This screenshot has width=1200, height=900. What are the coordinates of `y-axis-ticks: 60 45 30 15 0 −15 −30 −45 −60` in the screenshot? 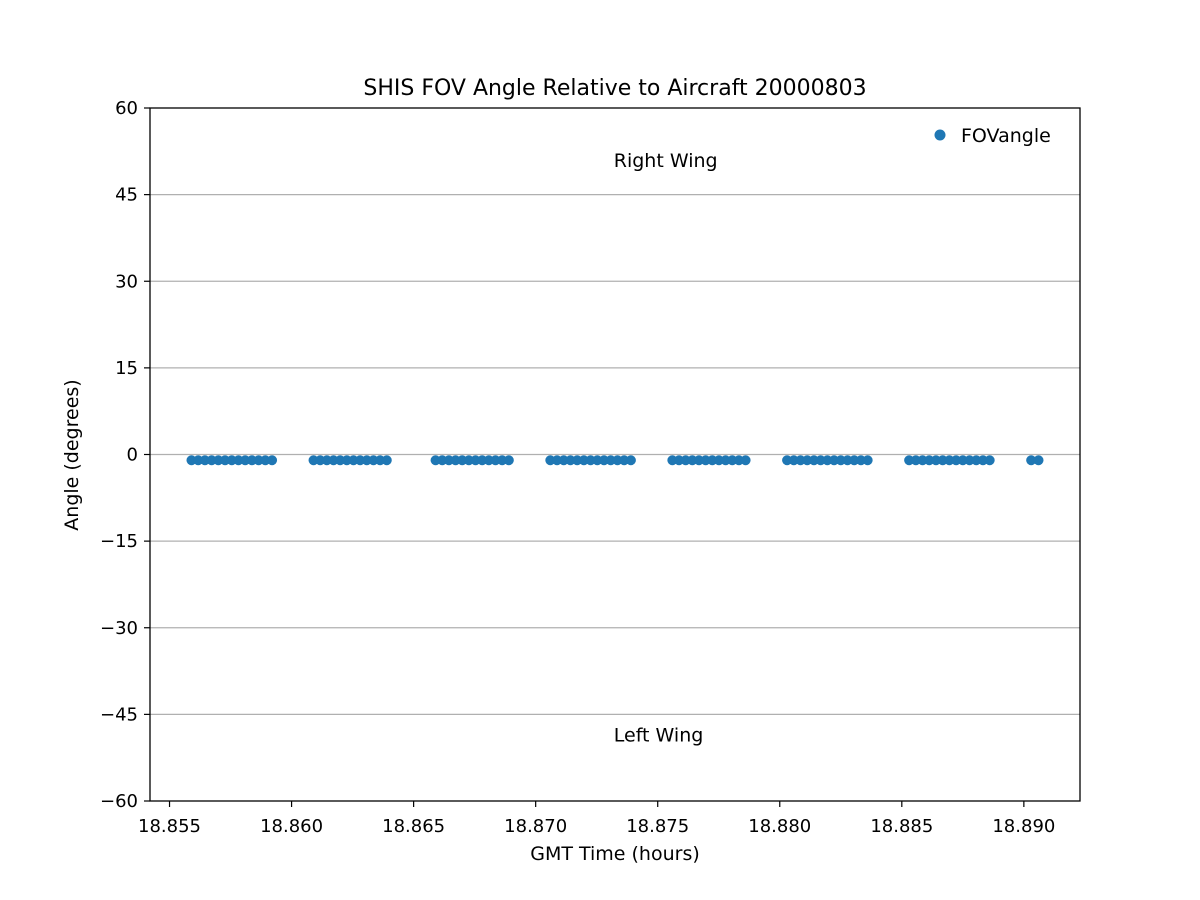 It's located at (125, 455).